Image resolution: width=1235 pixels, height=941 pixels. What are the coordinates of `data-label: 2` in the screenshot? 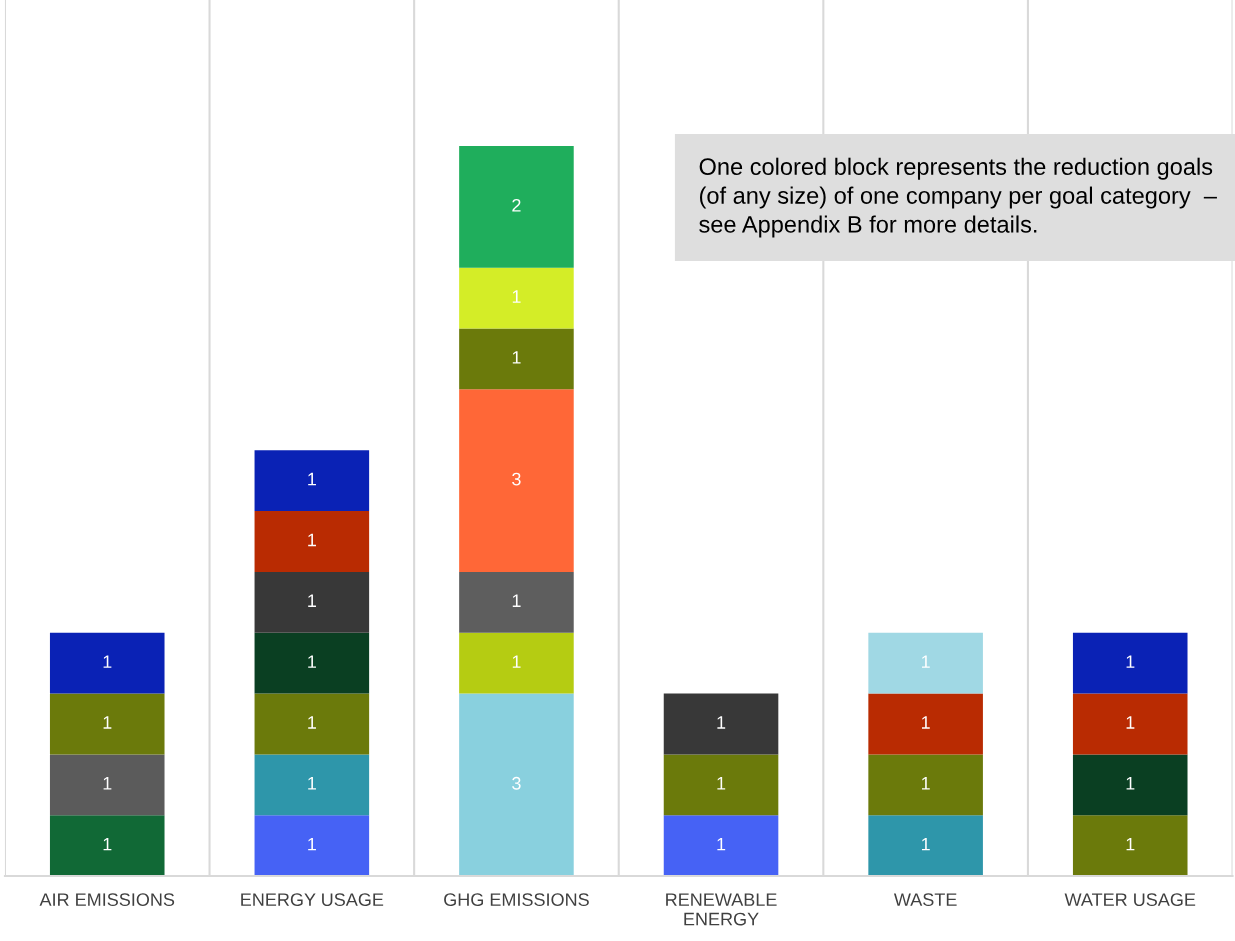 It's located at (516, 205).